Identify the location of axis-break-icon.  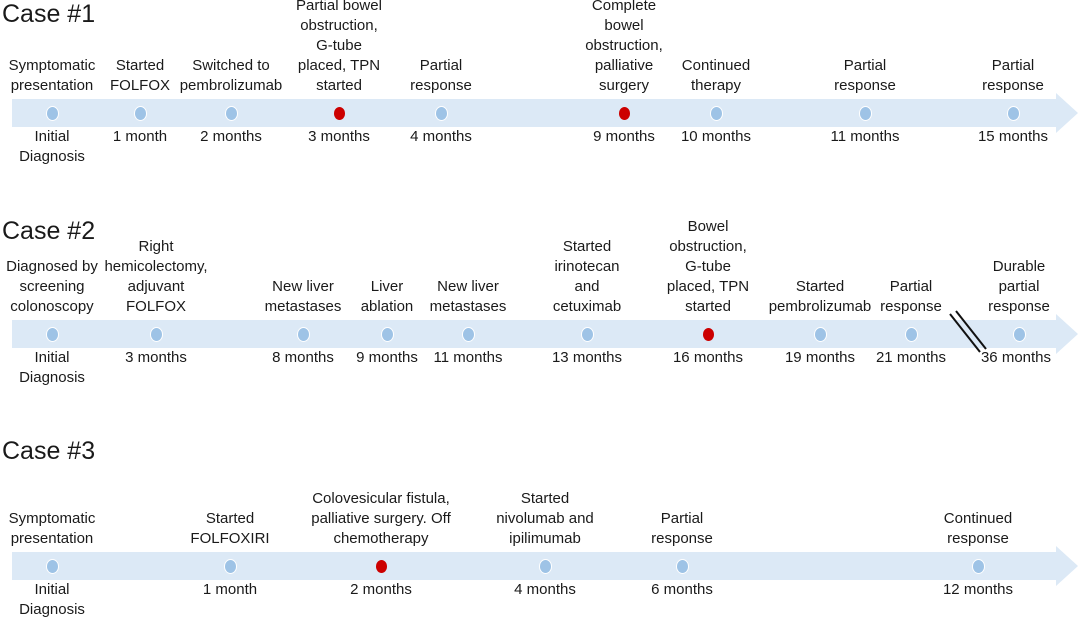
(968, 331).